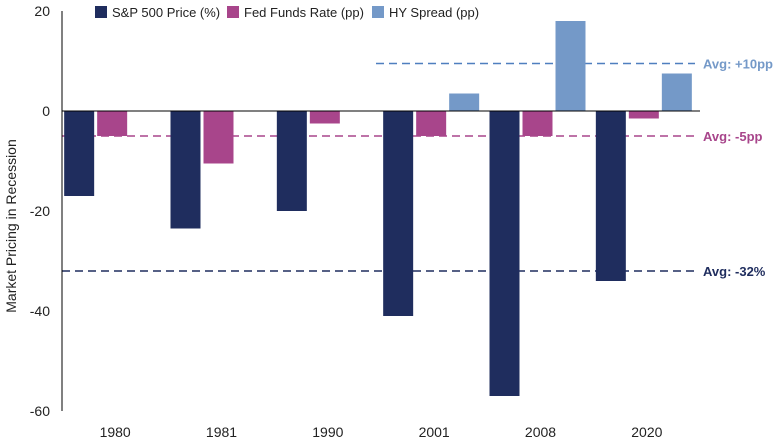 The height and width of the screenshot is (440, 780). What do you see at coordinates (40, 311) in the screenshot?
I see `y-tick-label: -40` at bounding box center [40, 311].